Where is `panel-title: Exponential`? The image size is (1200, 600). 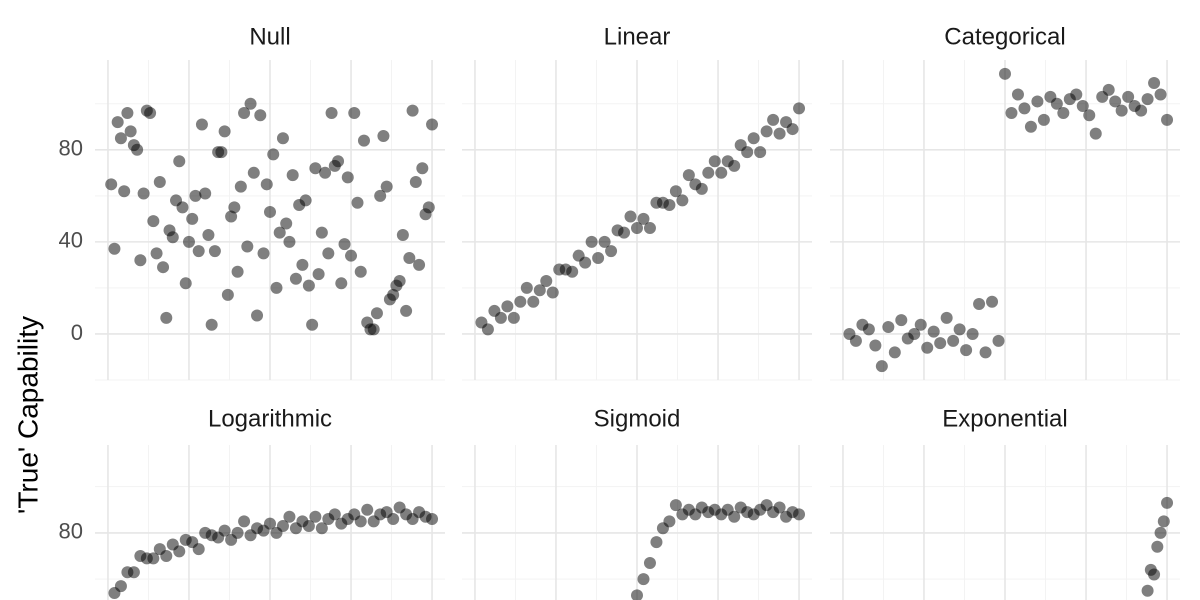 panel-title: Exponential is located at coordinates (1004, 418).